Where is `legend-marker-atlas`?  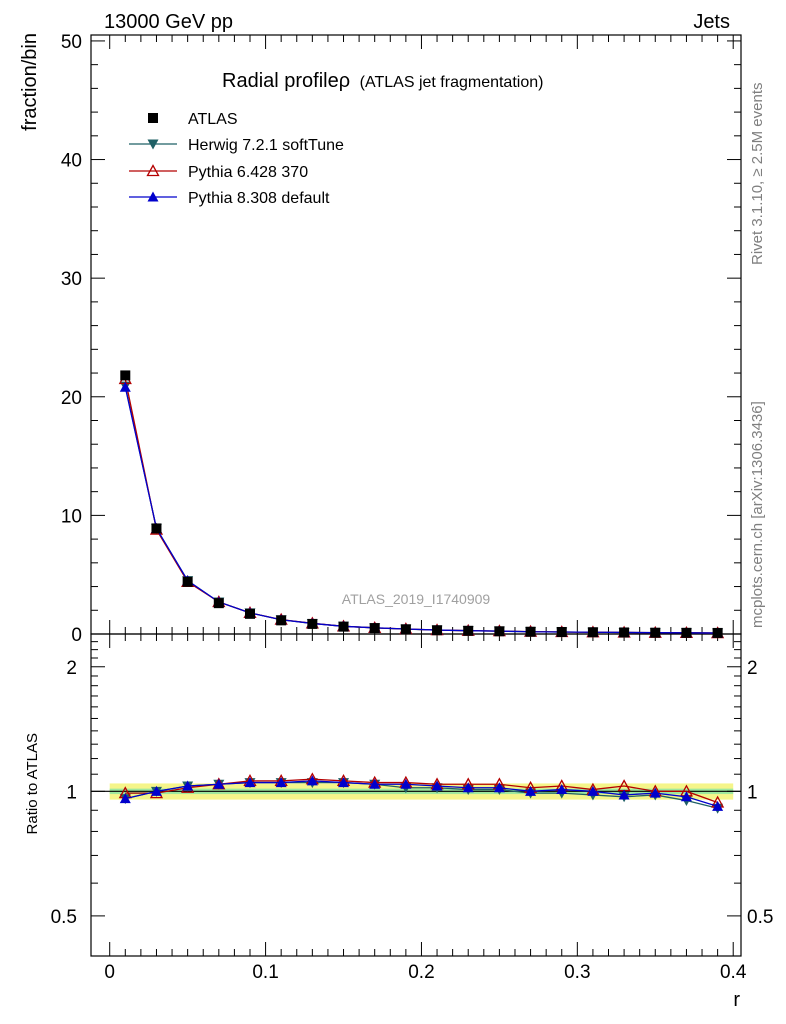
legend-marker-atlas is located at coordinates (153, 118).